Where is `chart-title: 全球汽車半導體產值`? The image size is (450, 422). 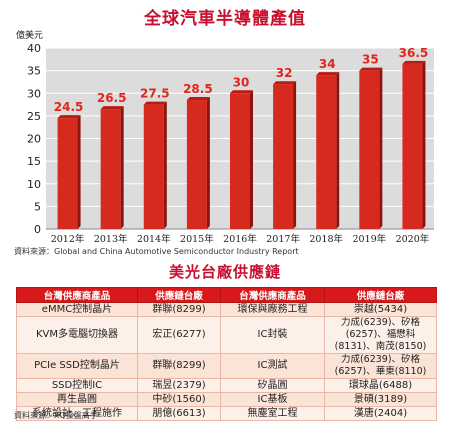 chart-title: 全球汽車半導體產值 is located at coordinates (225, 19).